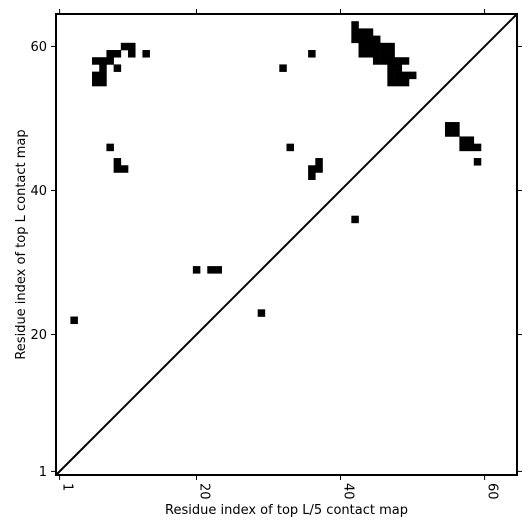 Image resolution: width=531 pixels, height=531 pixels. Describe the element at coordinates (38, 191) in the screenshot. I see `y-tick-label: 40` at that location.